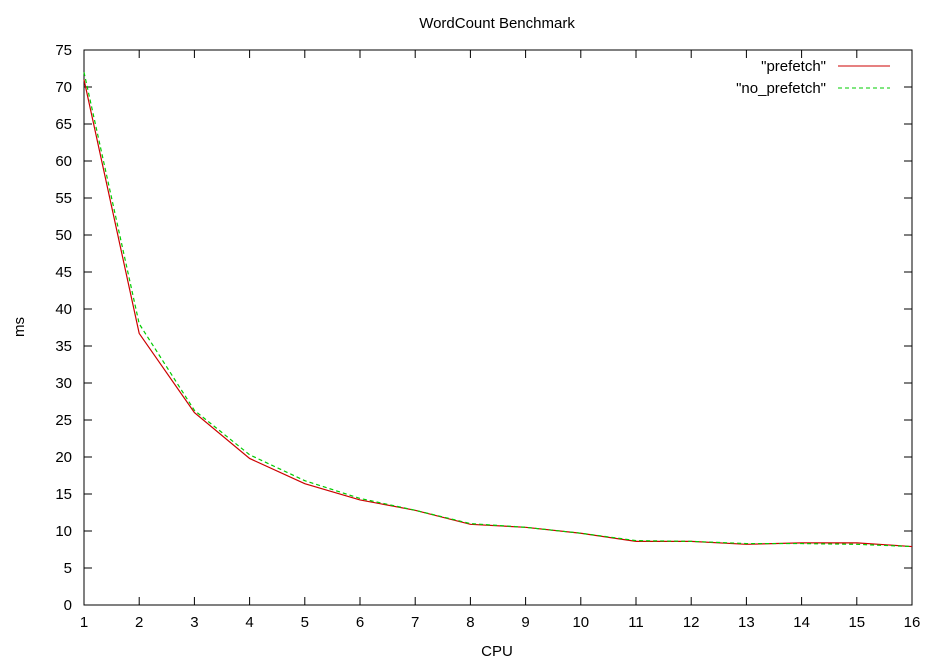 The width and height of the screenshot is (930, 664). What do you see at coordinates (68, 568) in the screenshot?
I see `y-tick-label: 5` at bounding box center [68, 568].